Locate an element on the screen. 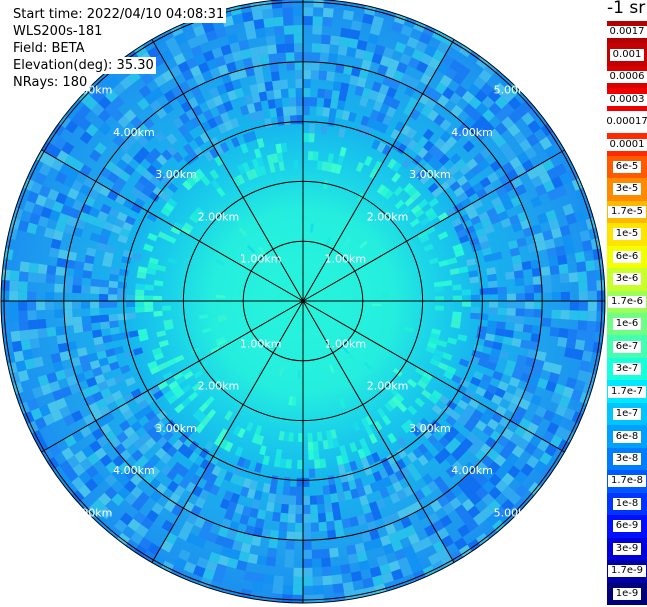  colorbar-swatch: 6e-7 is located at coordinates (627, 346).